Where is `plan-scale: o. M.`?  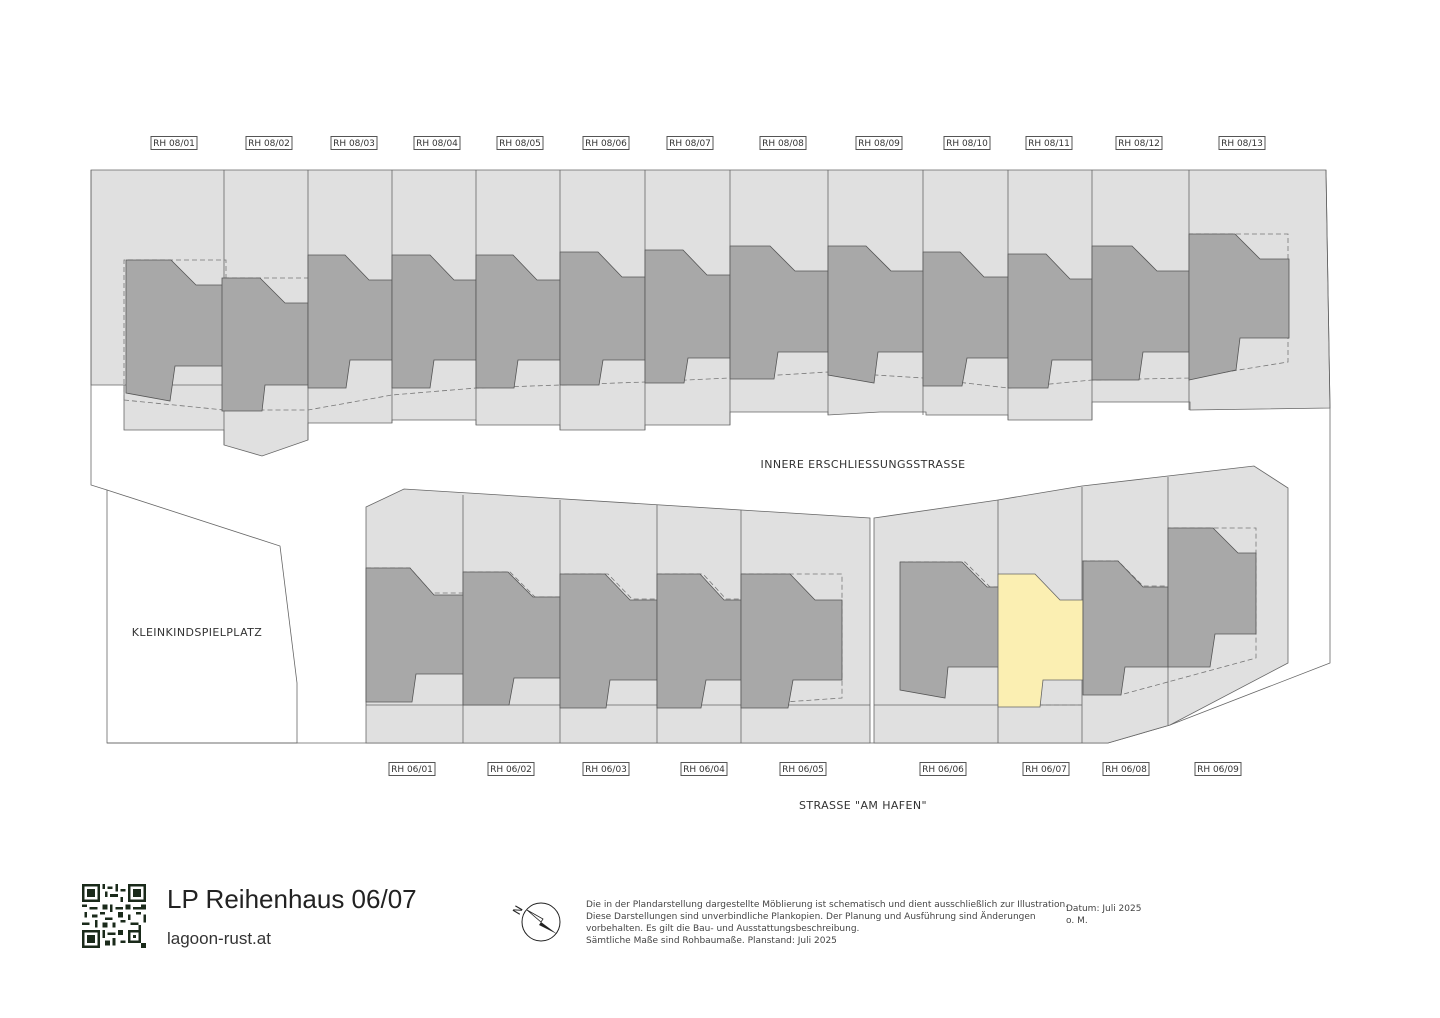 plan-scale: o. M. is located at coordinates (1077, 921).